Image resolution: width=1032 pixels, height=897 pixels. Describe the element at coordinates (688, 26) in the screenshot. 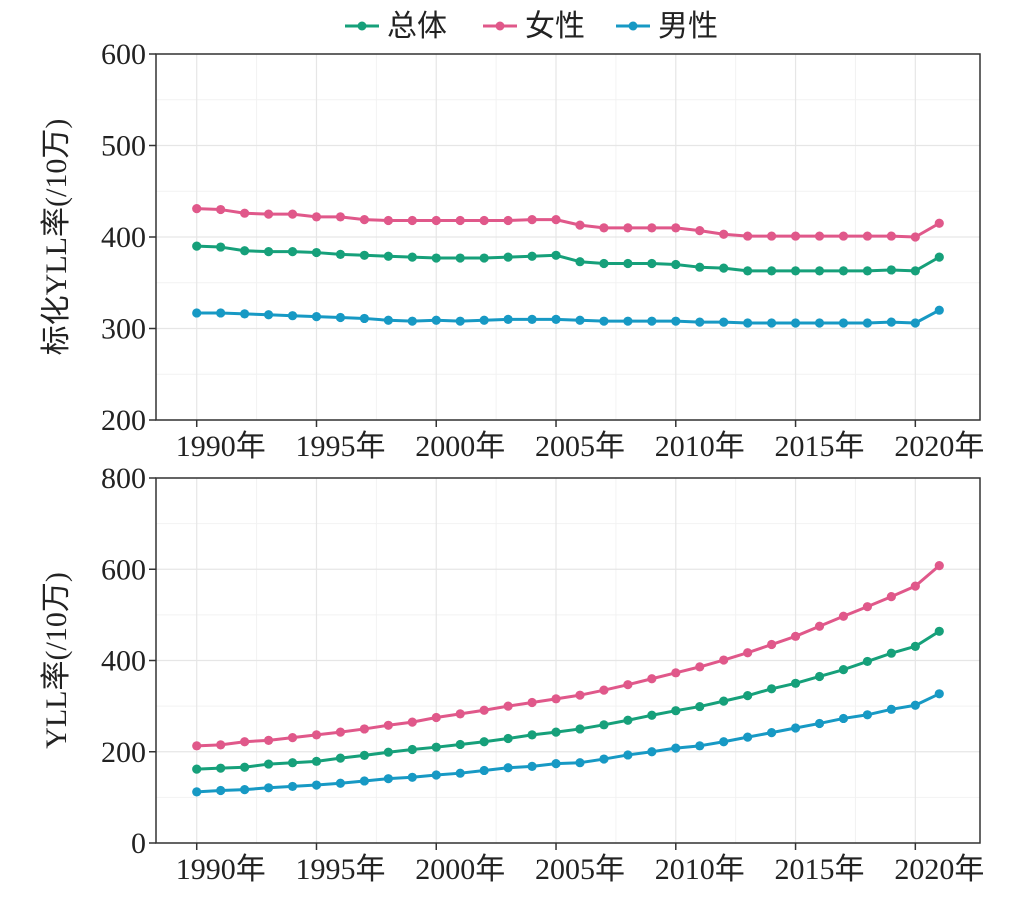

I see `legend-label: 男性` at that location.